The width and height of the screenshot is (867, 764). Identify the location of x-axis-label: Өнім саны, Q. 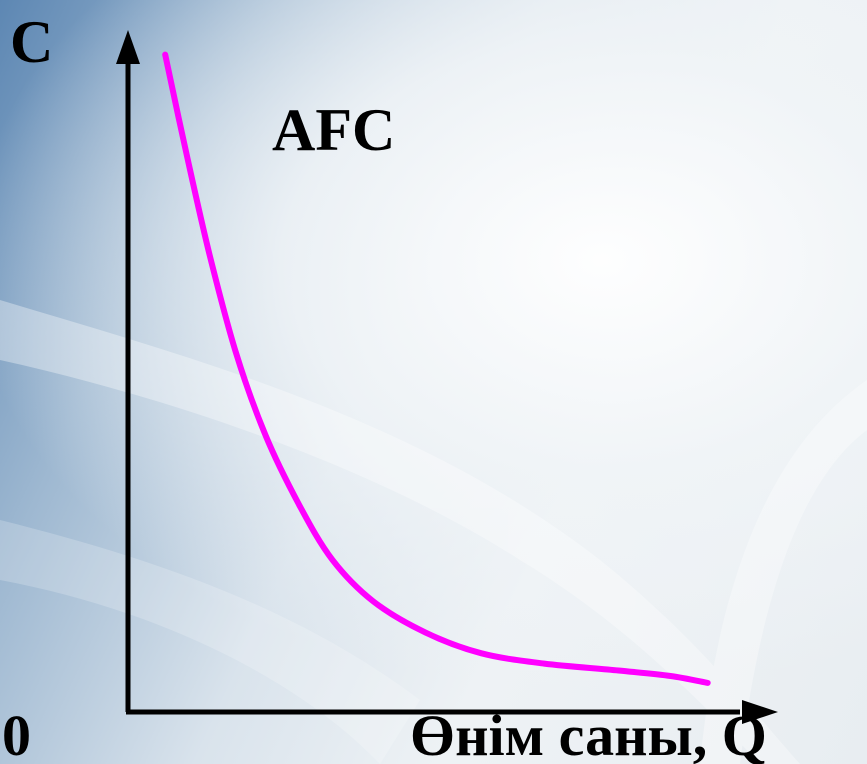
(588, 733).